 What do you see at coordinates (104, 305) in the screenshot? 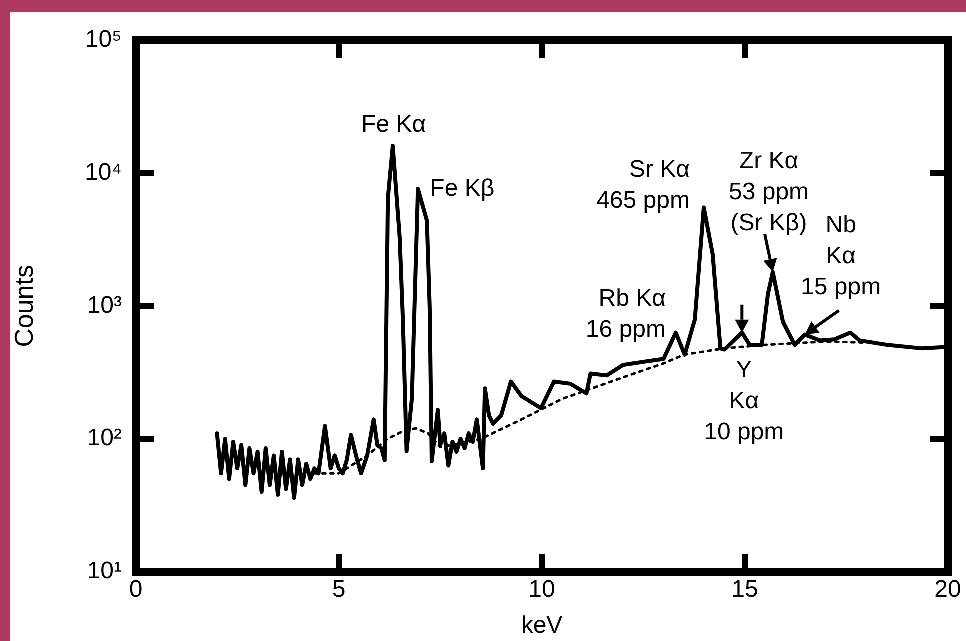
I see `y-tick-label: 10³` at bounding box center [104, 305].